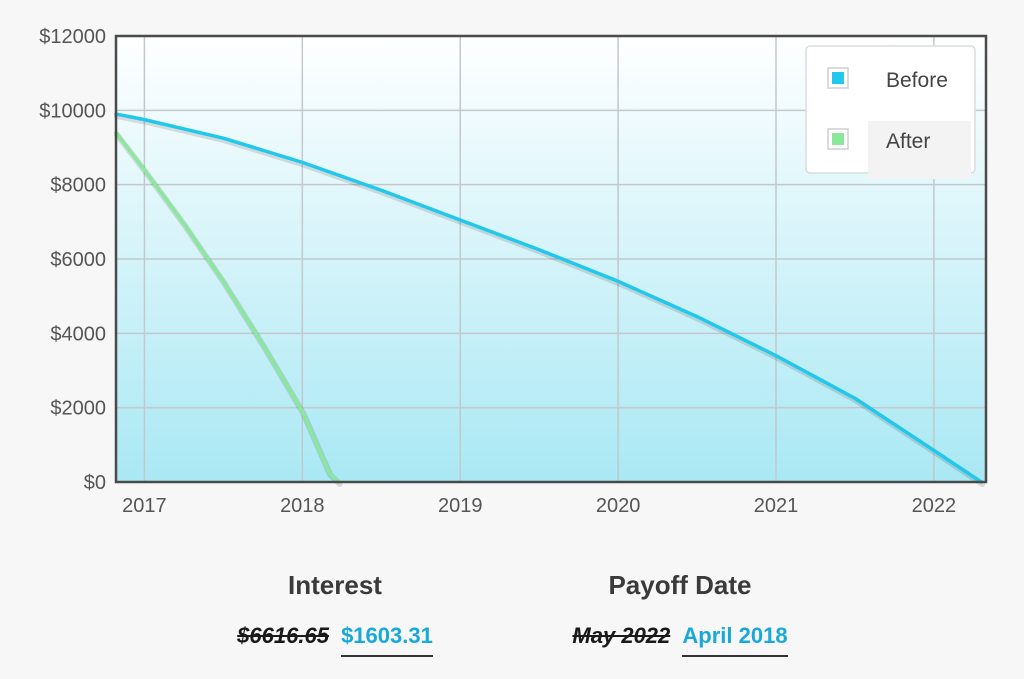 The width and height of the screenshot is (1024, 679). What do you see at coordinates (680, 585) in the screenshot?
I see `payoff-title: Payoff Date` at bounding box center [680, 585].